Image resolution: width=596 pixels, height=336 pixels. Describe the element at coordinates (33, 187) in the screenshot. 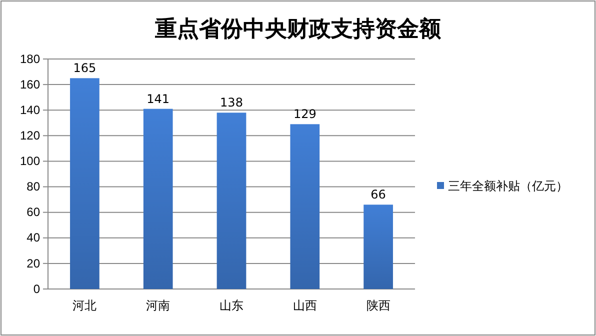

I see `y-tick-label: 80` at that location.